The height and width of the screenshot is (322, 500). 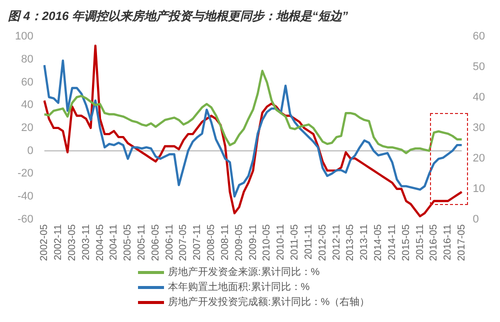 What do you see at coordinates (406, 243) in the screenshot?
I see `x-tick-label: 2015-05` at bounding box center [406, 243].